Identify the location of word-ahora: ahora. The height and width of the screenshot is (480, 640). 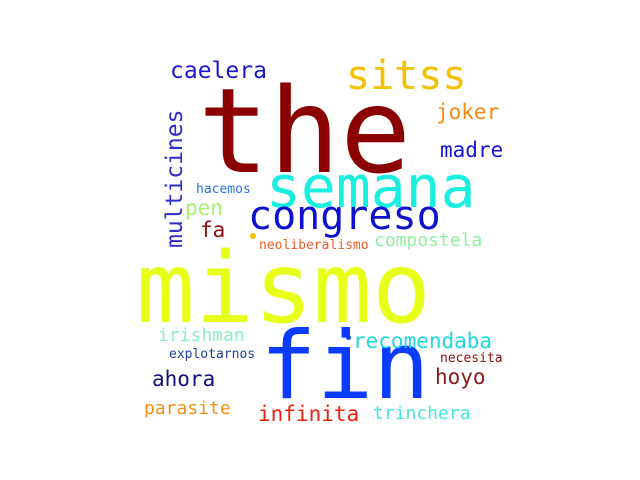
(184, 379).